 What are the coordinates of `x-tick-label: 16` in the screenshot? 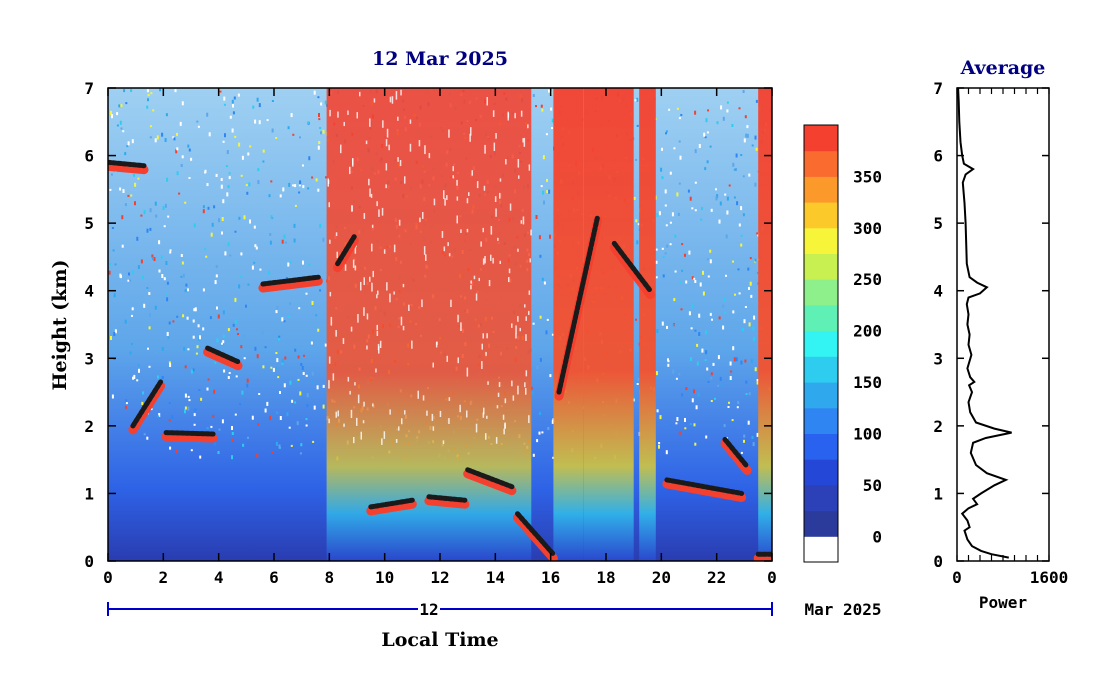 It's located at (550, 577).